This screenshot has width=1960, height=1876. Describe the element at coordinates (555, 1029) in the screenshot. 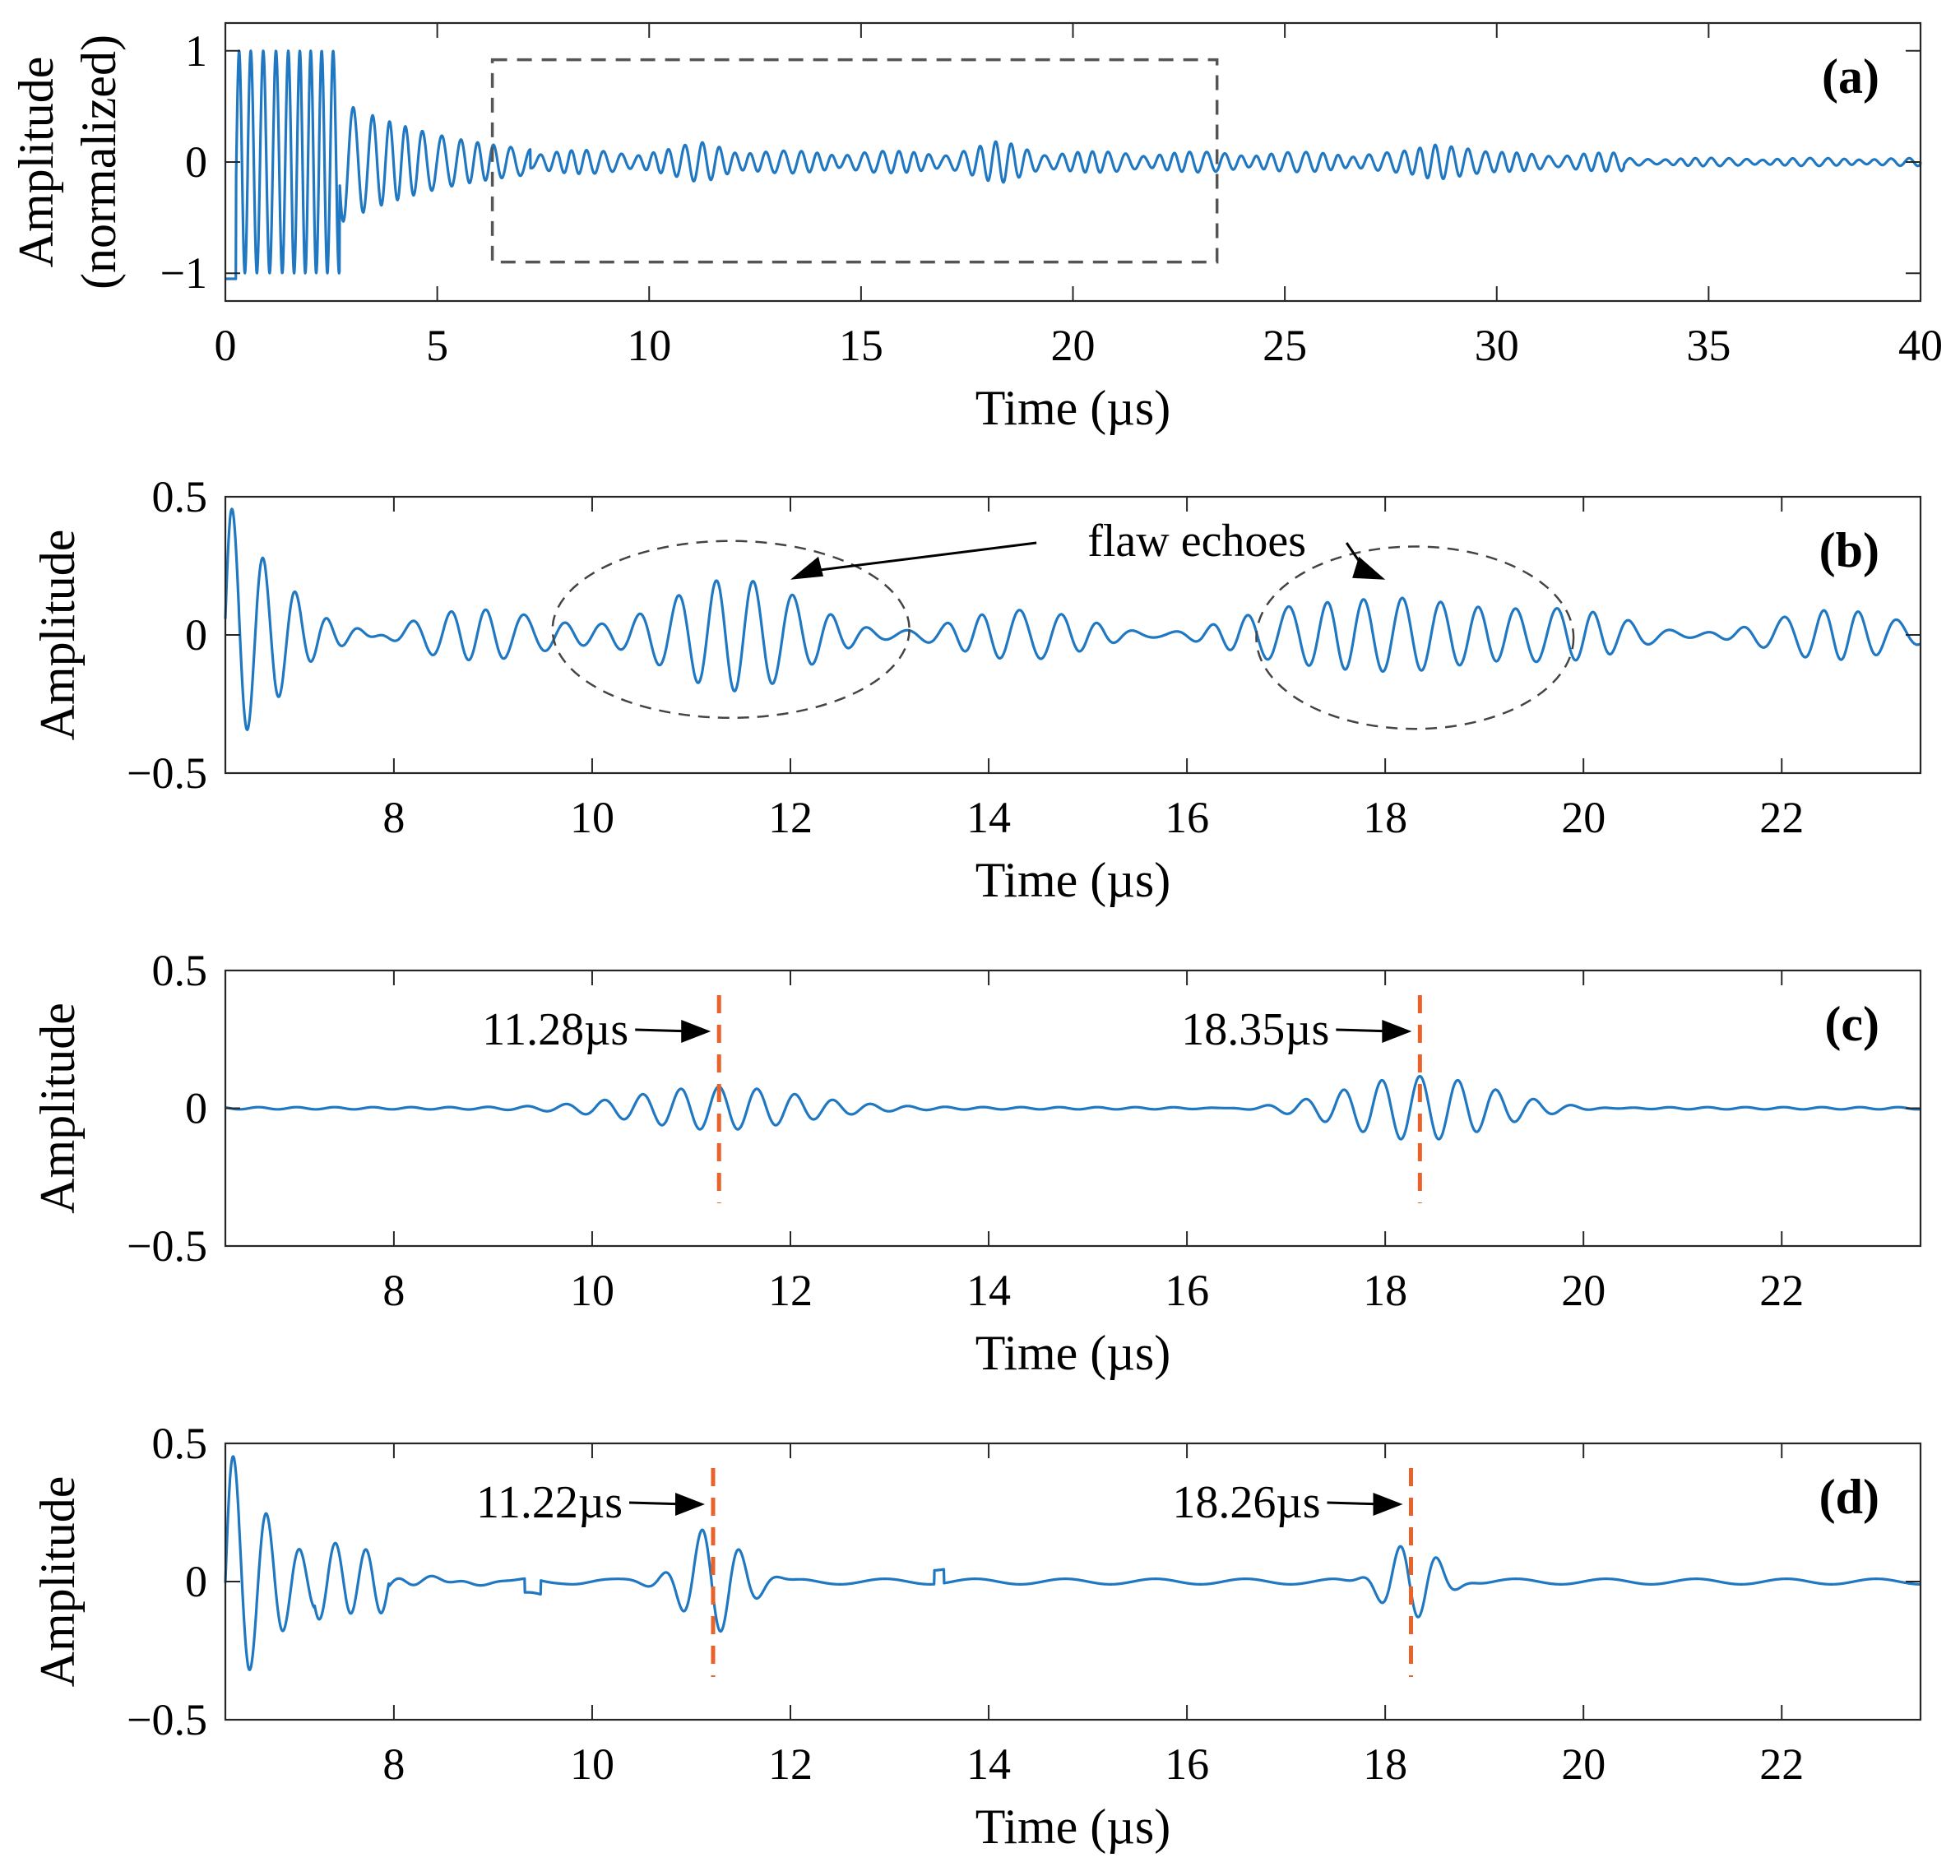

I see `echo-time-label-1: 11.28µs` at that location.